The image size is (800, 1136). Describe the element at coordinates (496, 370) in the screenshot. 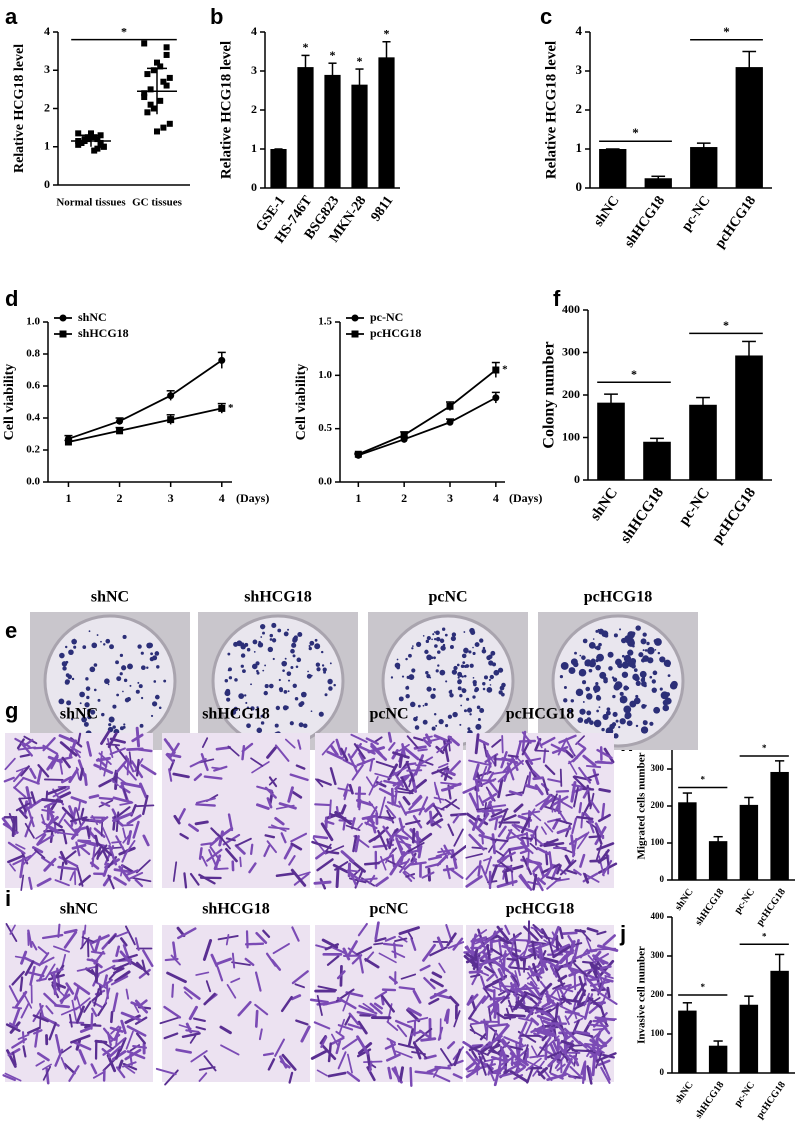

I see `marker` at that location.